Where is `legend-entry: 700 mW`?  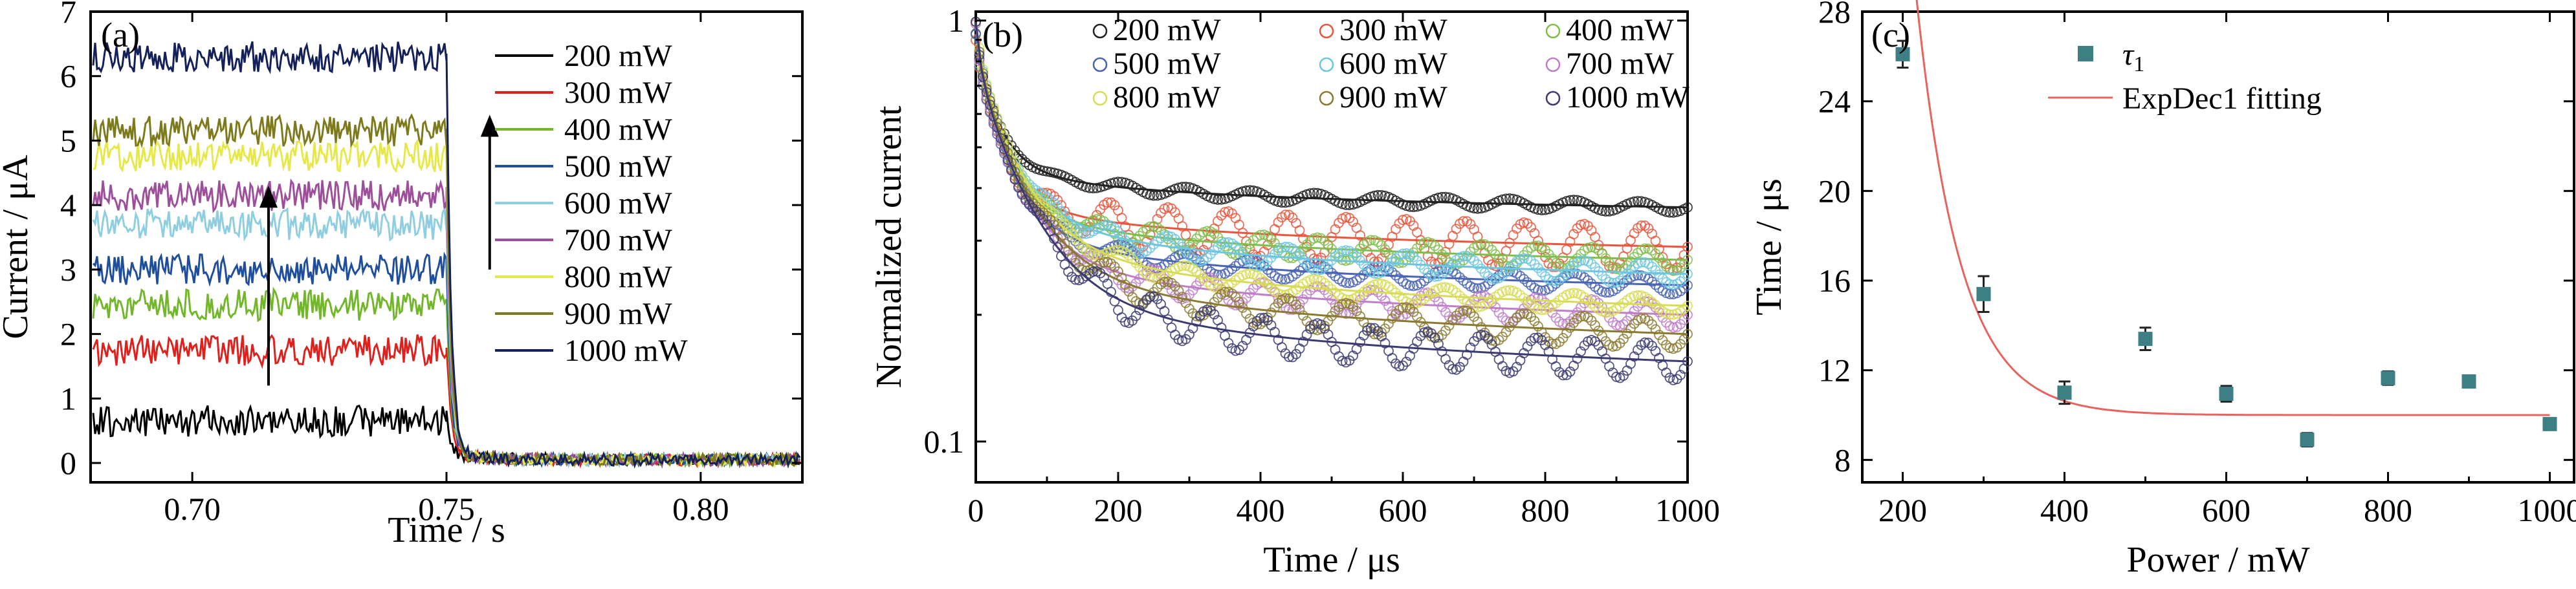
legend-entry: 700 mW is located at coordinates (1620, 64).